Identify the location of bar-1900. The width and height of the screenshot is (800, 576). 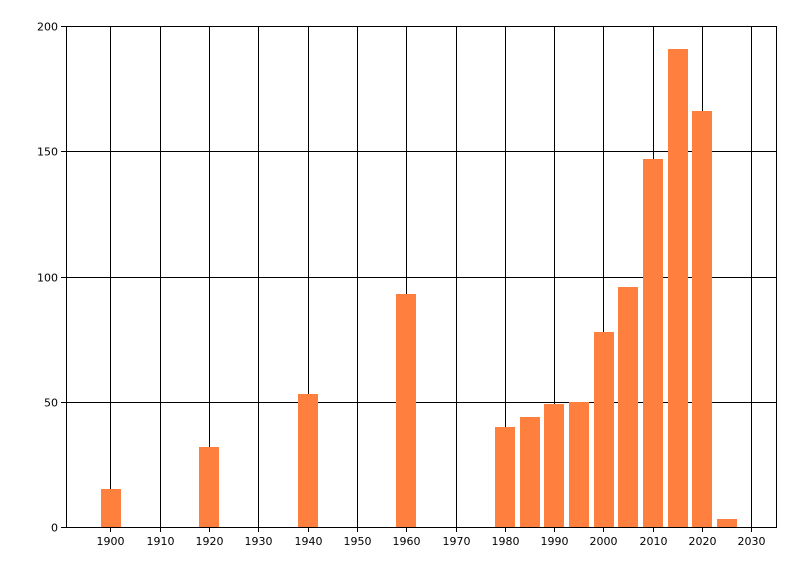
(111, 508).